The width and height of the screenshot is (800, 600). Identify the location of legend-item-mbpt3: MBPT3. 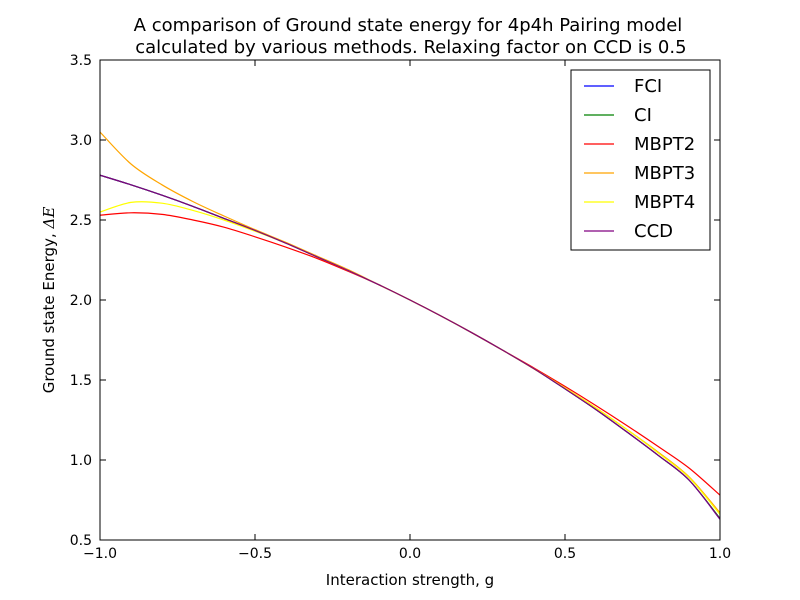
(639, 173).